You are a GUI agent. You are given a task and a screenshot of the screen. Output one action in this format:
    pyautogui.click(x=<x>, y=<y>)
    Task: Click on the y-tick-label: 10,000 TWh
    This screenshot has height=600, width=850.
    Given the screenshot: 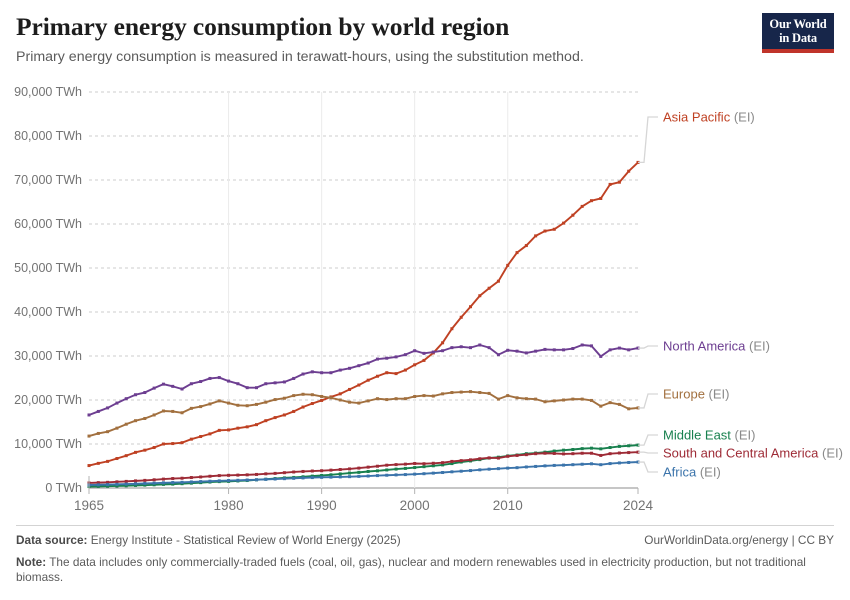 What is the action you would take?
    pyautogui.click(x=48, y=444)
    